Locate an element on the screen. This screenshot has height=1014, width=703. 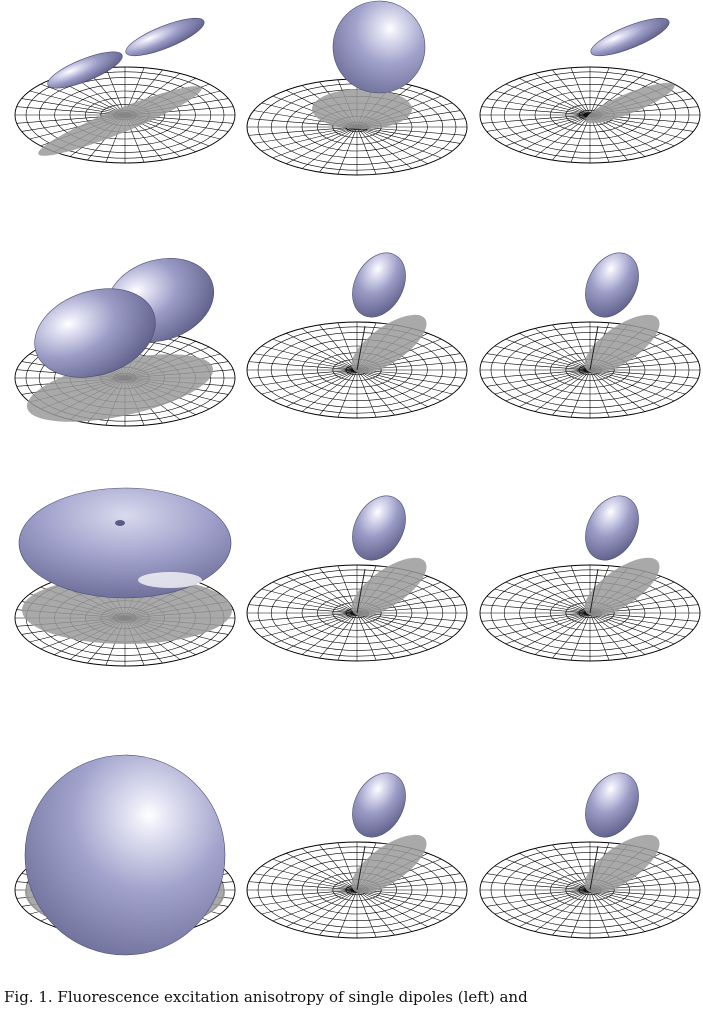
torus-highlight is located at coordinates (170, 580).